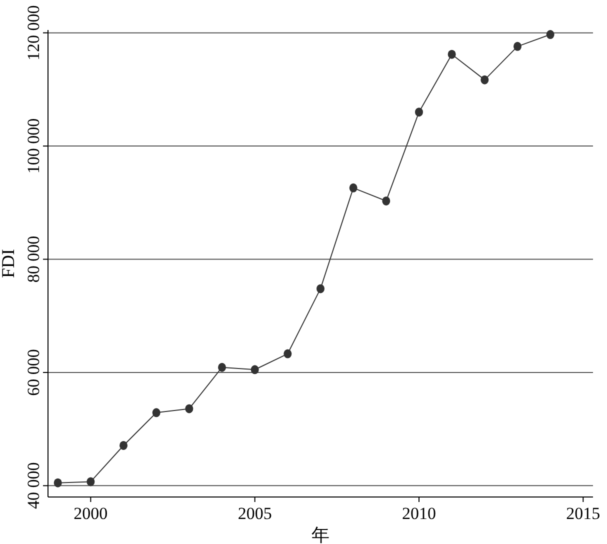 The image size is (607, 544). What do you see at coordinates (33, 372) in the screenshot?
I see `y-tick-label: 60 000` at bounding box center [33, 372].